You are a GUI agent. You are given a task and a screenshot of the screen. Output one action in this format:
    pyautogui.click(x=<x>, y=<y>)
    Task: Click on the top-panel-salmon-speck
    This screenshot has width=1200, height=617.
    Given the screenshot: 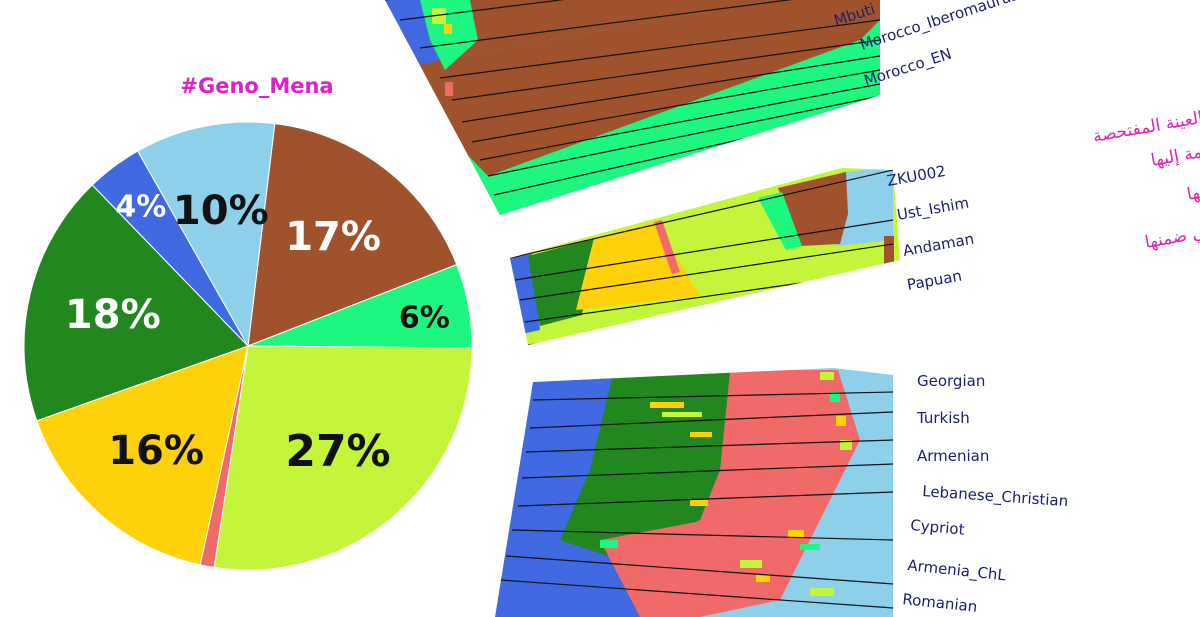 What is the action you would take?
    pyautogui.click(x=449, y=89)
    